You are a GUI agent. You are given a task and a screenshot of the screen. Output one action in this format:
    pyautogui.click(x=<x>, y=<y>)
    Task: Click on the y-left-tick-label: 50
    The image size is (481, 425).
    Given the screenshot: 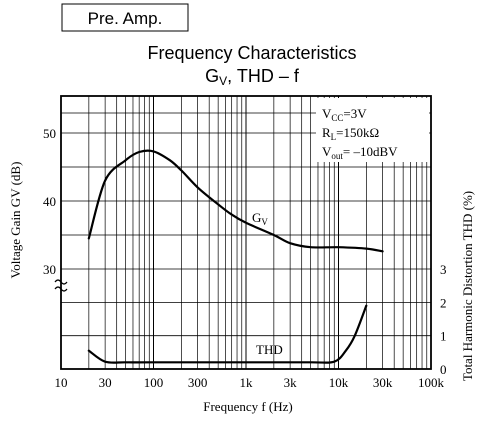 What is the action you would take?
    pyautogui.click(x=49, y=133)
    